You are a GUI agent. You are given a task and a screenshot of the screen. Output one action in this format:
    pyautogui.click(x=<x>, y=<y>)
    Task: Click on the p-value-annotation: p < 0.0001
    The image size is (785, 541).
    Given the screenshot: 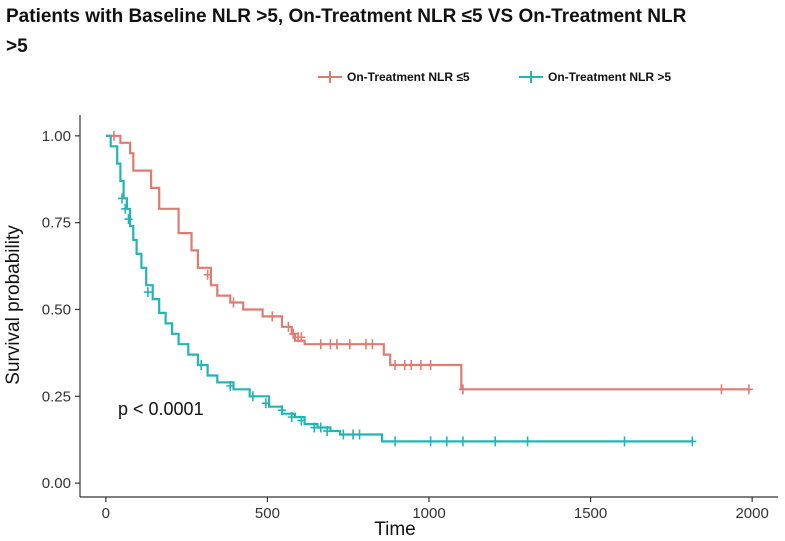 What is the action you would take?
    pyautogui.click(x=161, y=409)
    